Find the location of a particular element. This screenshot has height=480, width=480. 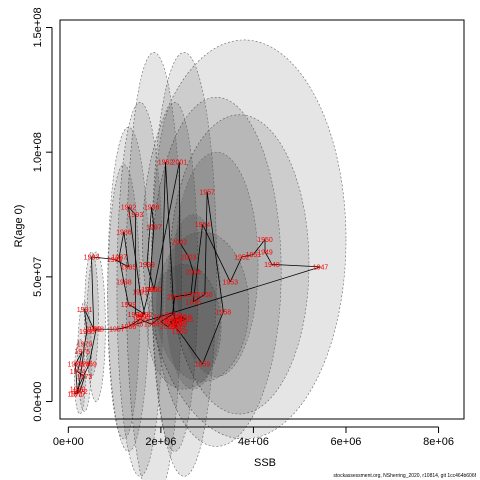

year-label: 2000 is located at coordinates (154, 290).